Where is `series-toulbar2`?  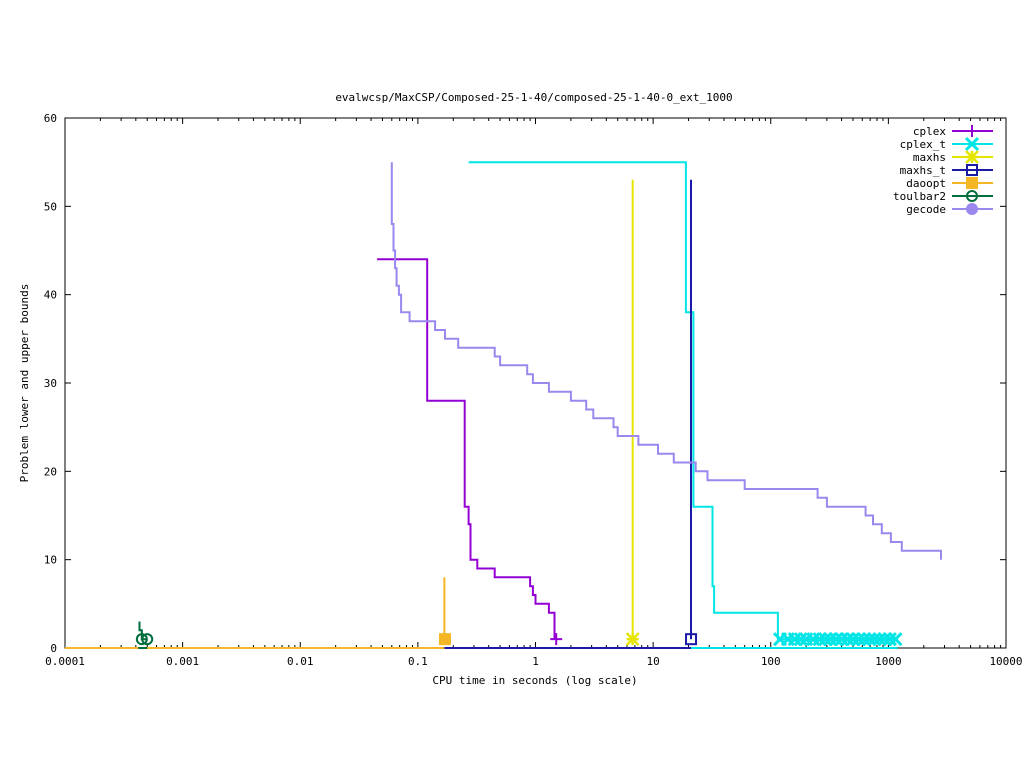 series-toulbar2 is located at coordinates (144, 635).